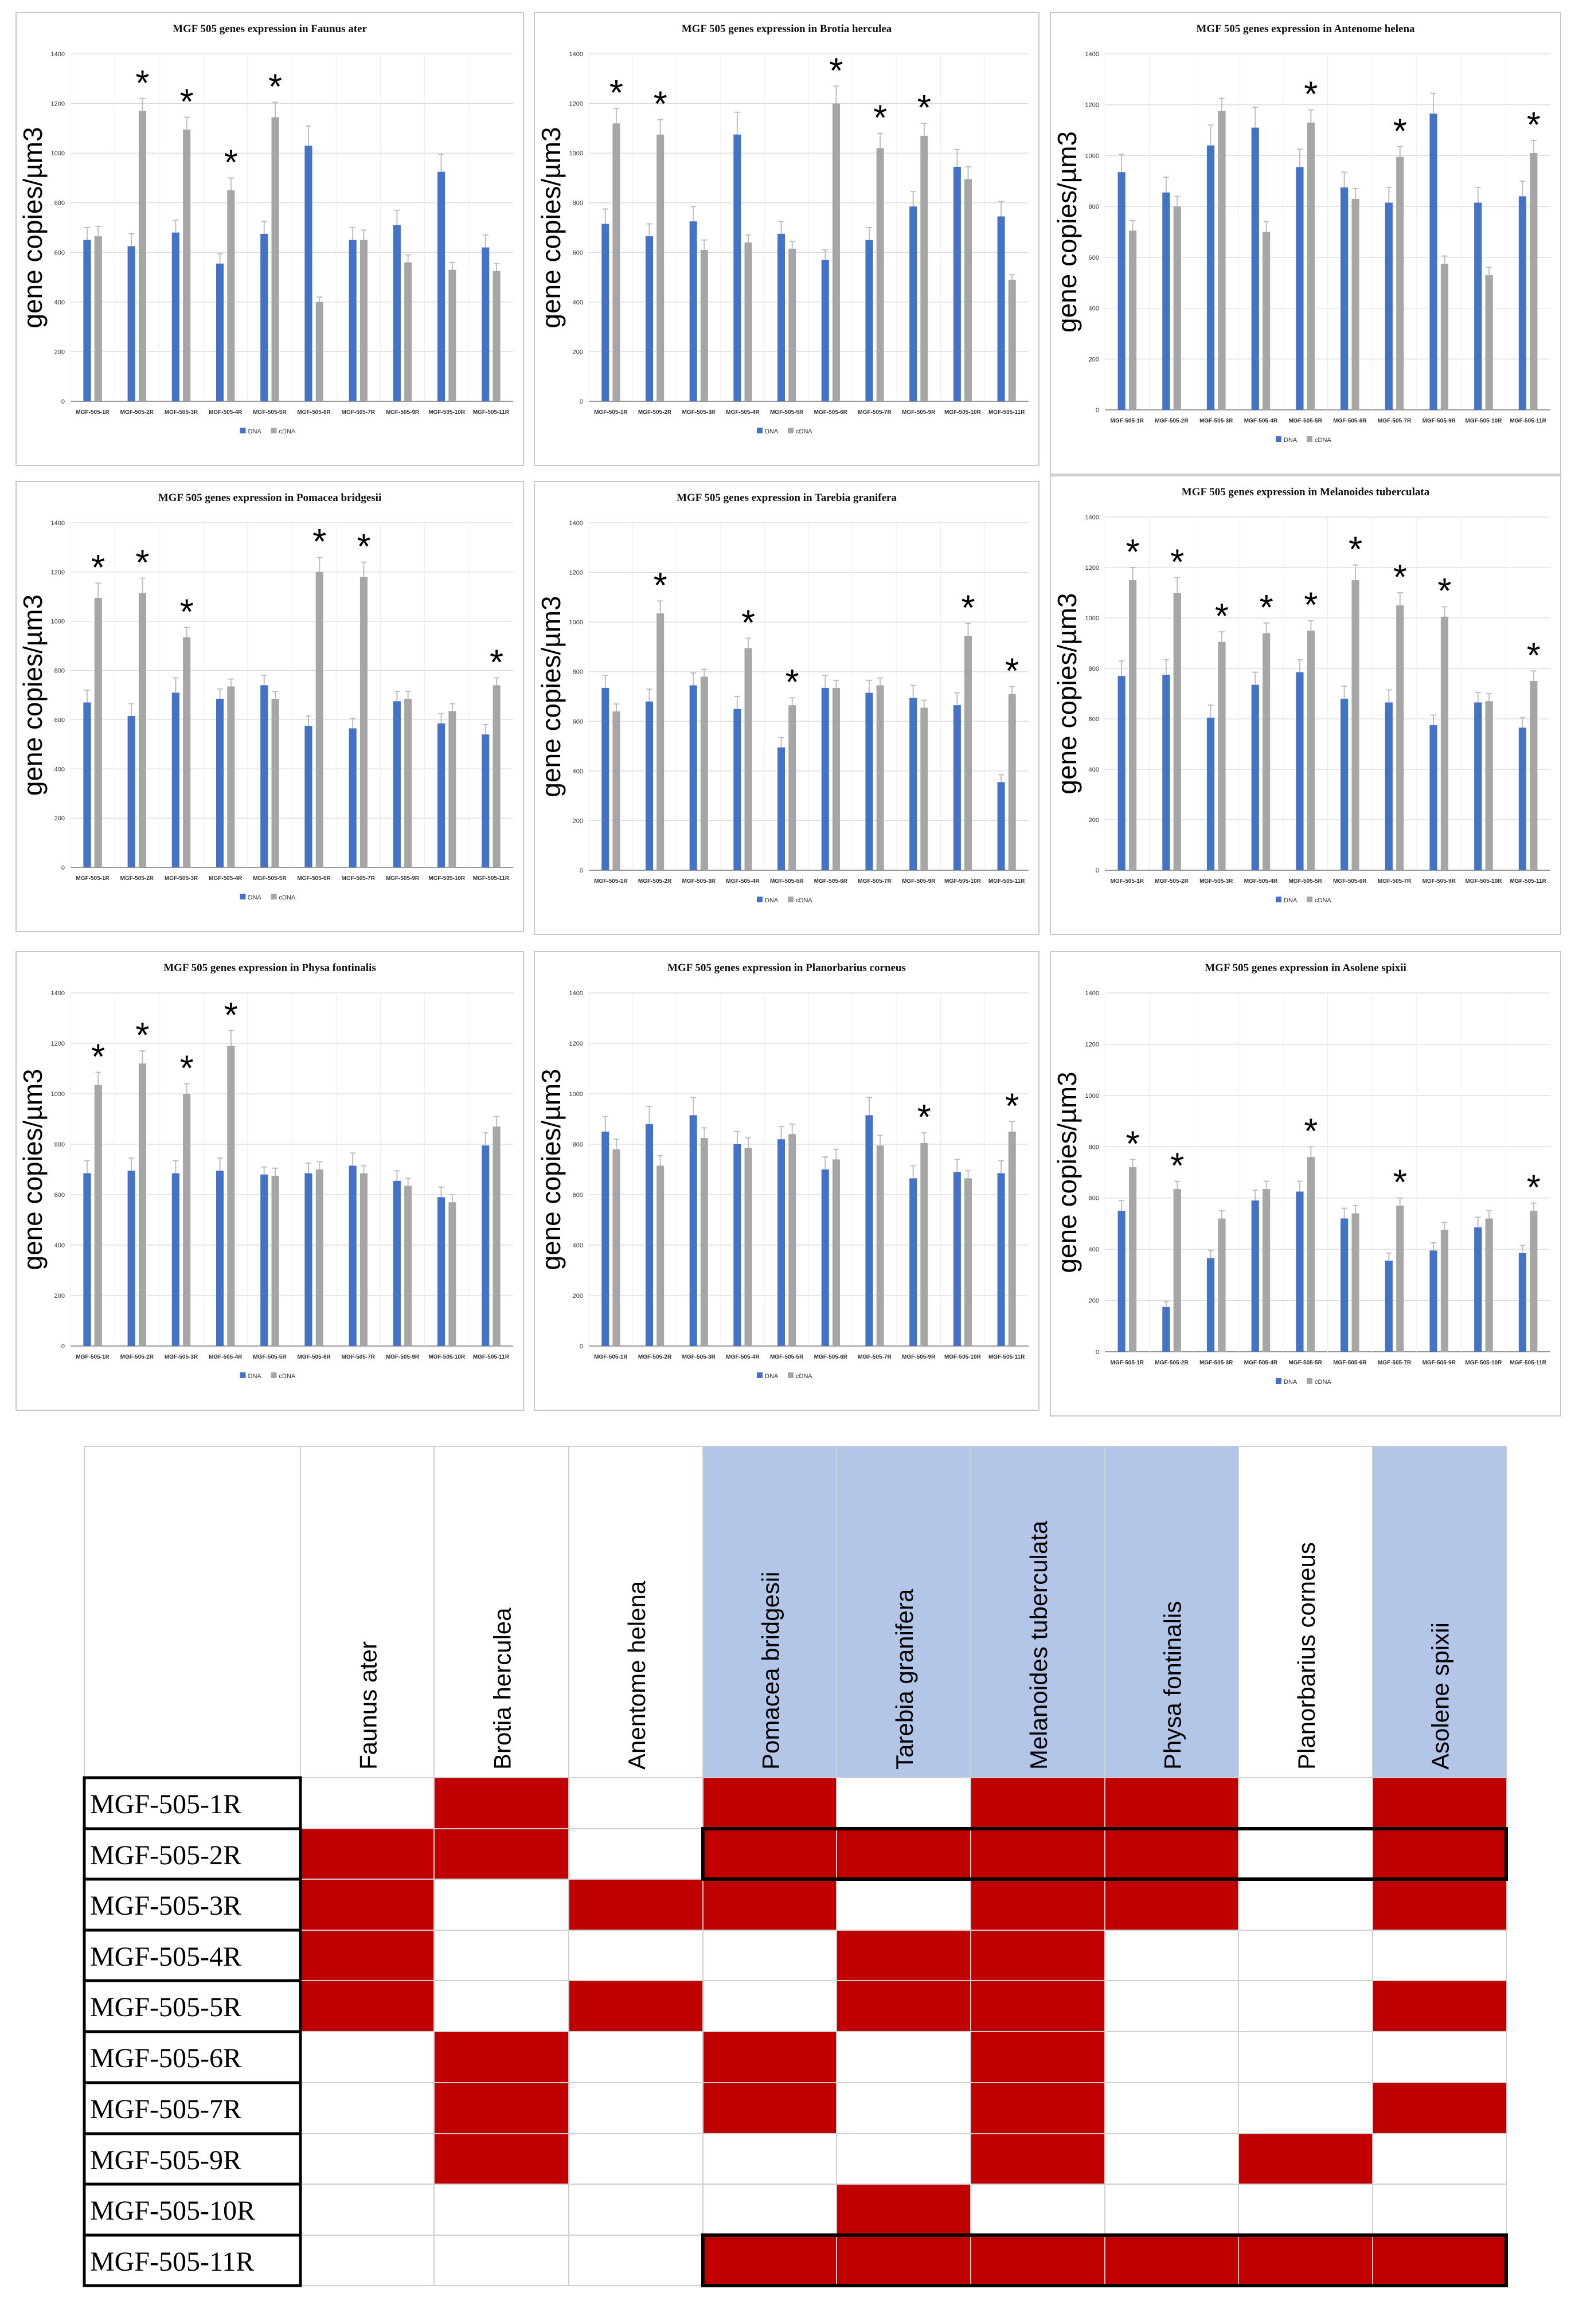 The width and height of the screenshot is (1571, 2324). What do you see at coordinates (59, 1195) in the screenshot?
I see `ytick-label: 600` at bounding box center [59, 1195].